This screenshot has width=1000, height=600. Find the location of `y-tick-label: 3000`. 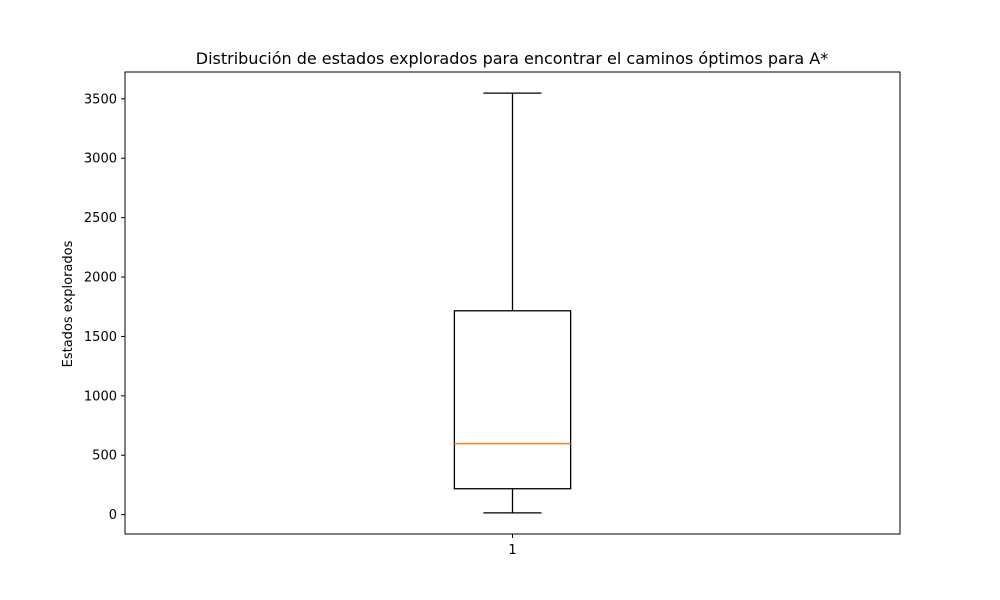

y-tick-label: 3000 is located at coordinates (100, 159).